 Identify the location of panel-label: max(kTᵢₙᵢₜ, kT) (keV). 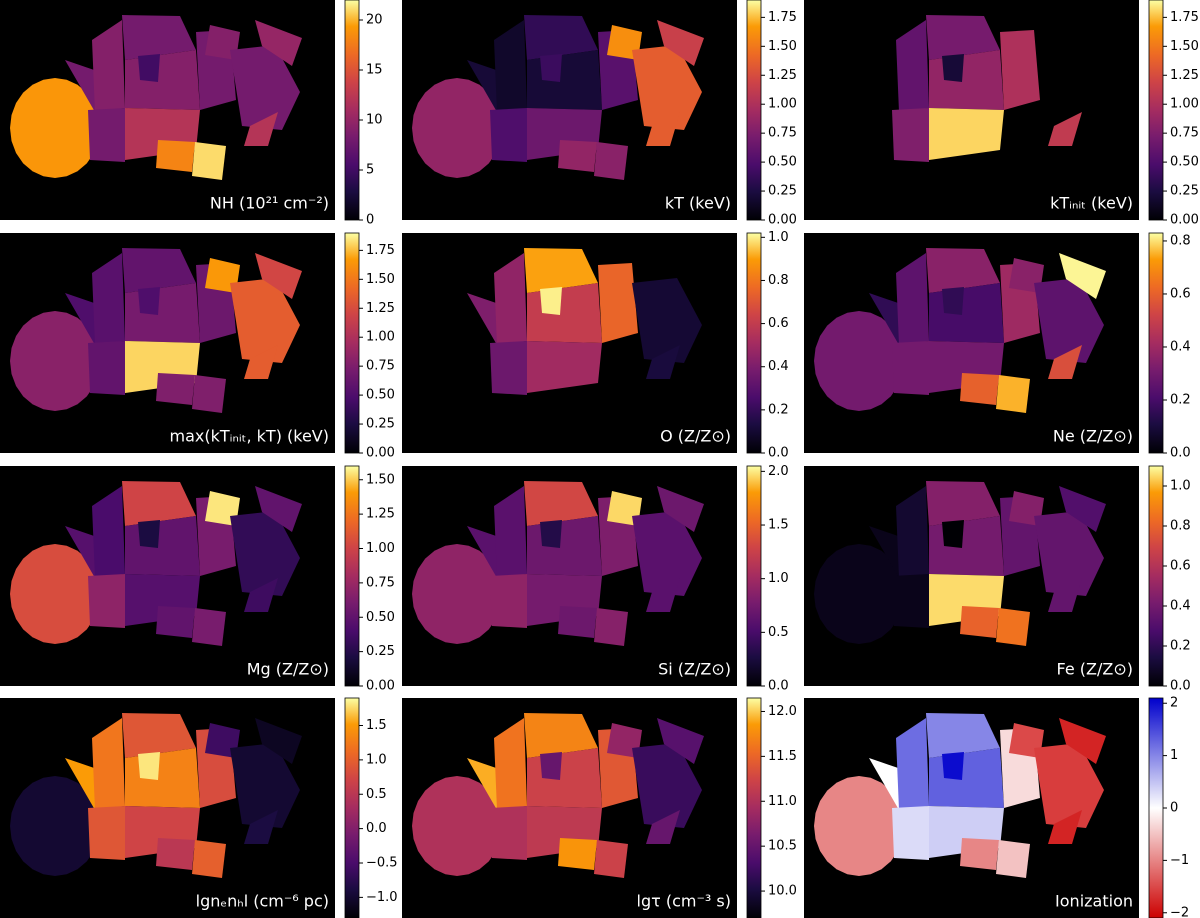
(249, 436).